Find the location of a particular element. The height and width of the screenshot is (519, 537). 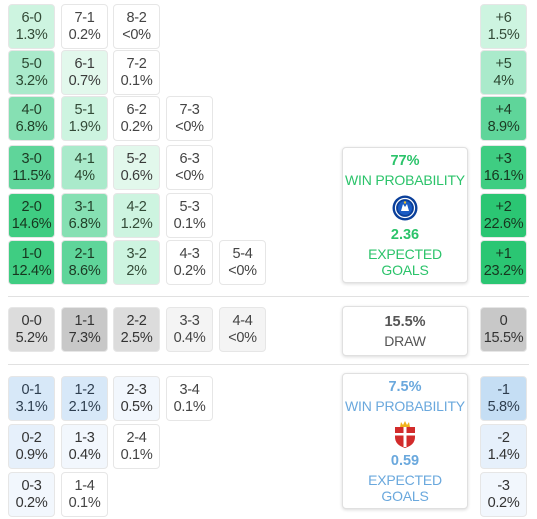

home-scoreline-cell: 4-1 4% is located at coordinates (84, 167).